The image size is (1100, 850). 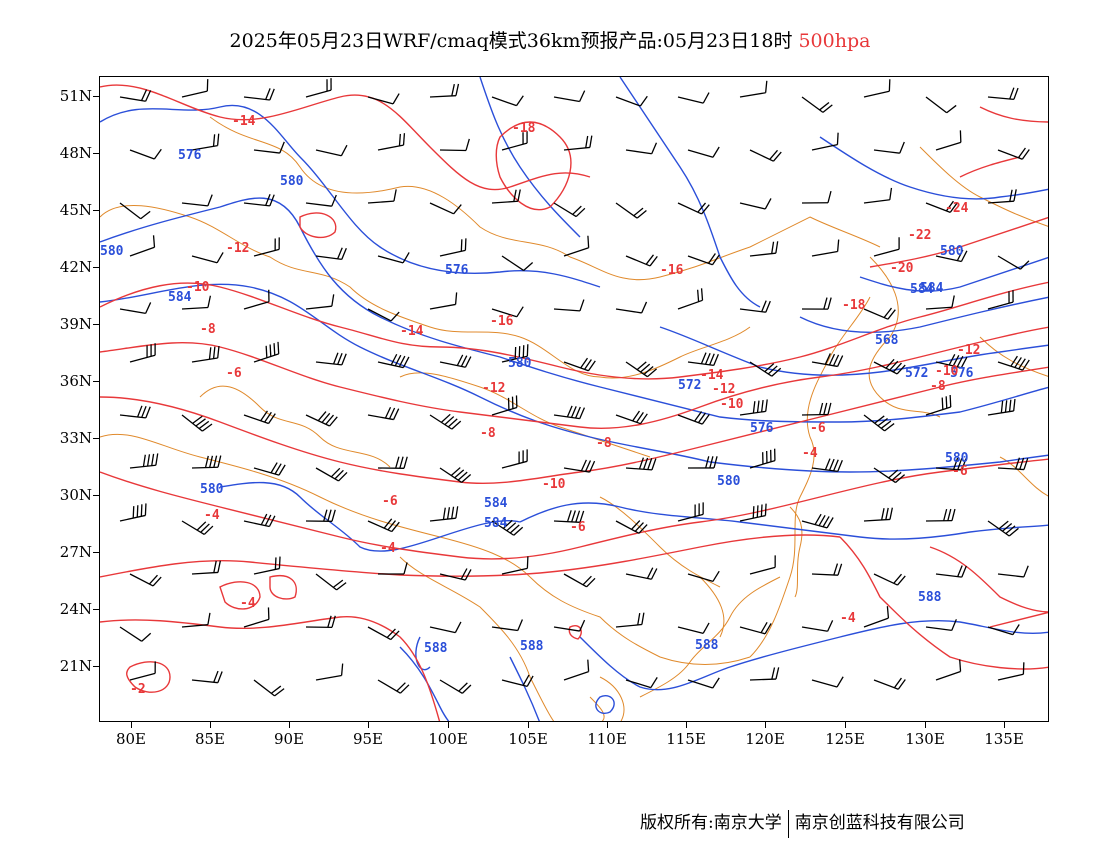 What do you see at coordinates (528, 739) in the screenshot?
I see `lon-label: 105E` at bounding box center [528, 739].